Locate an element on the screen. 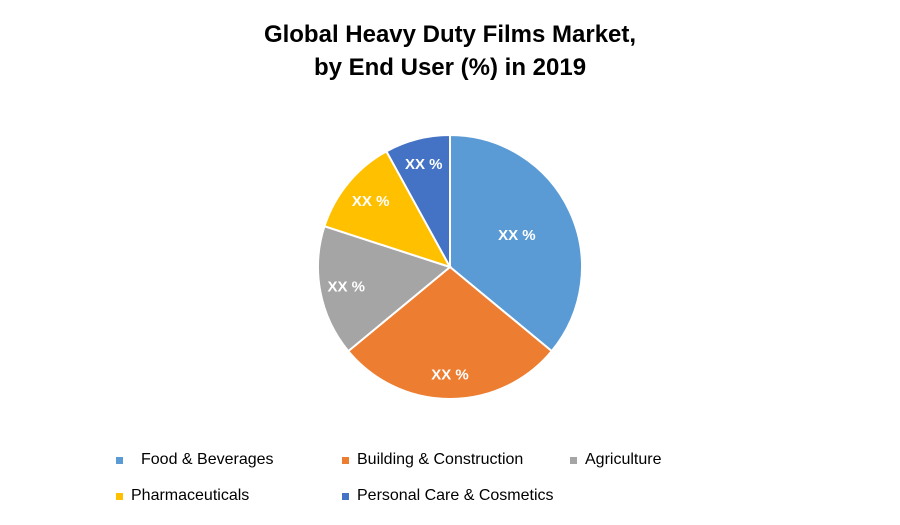  pie-slice-building-construction is located at coordinates (450, 332).